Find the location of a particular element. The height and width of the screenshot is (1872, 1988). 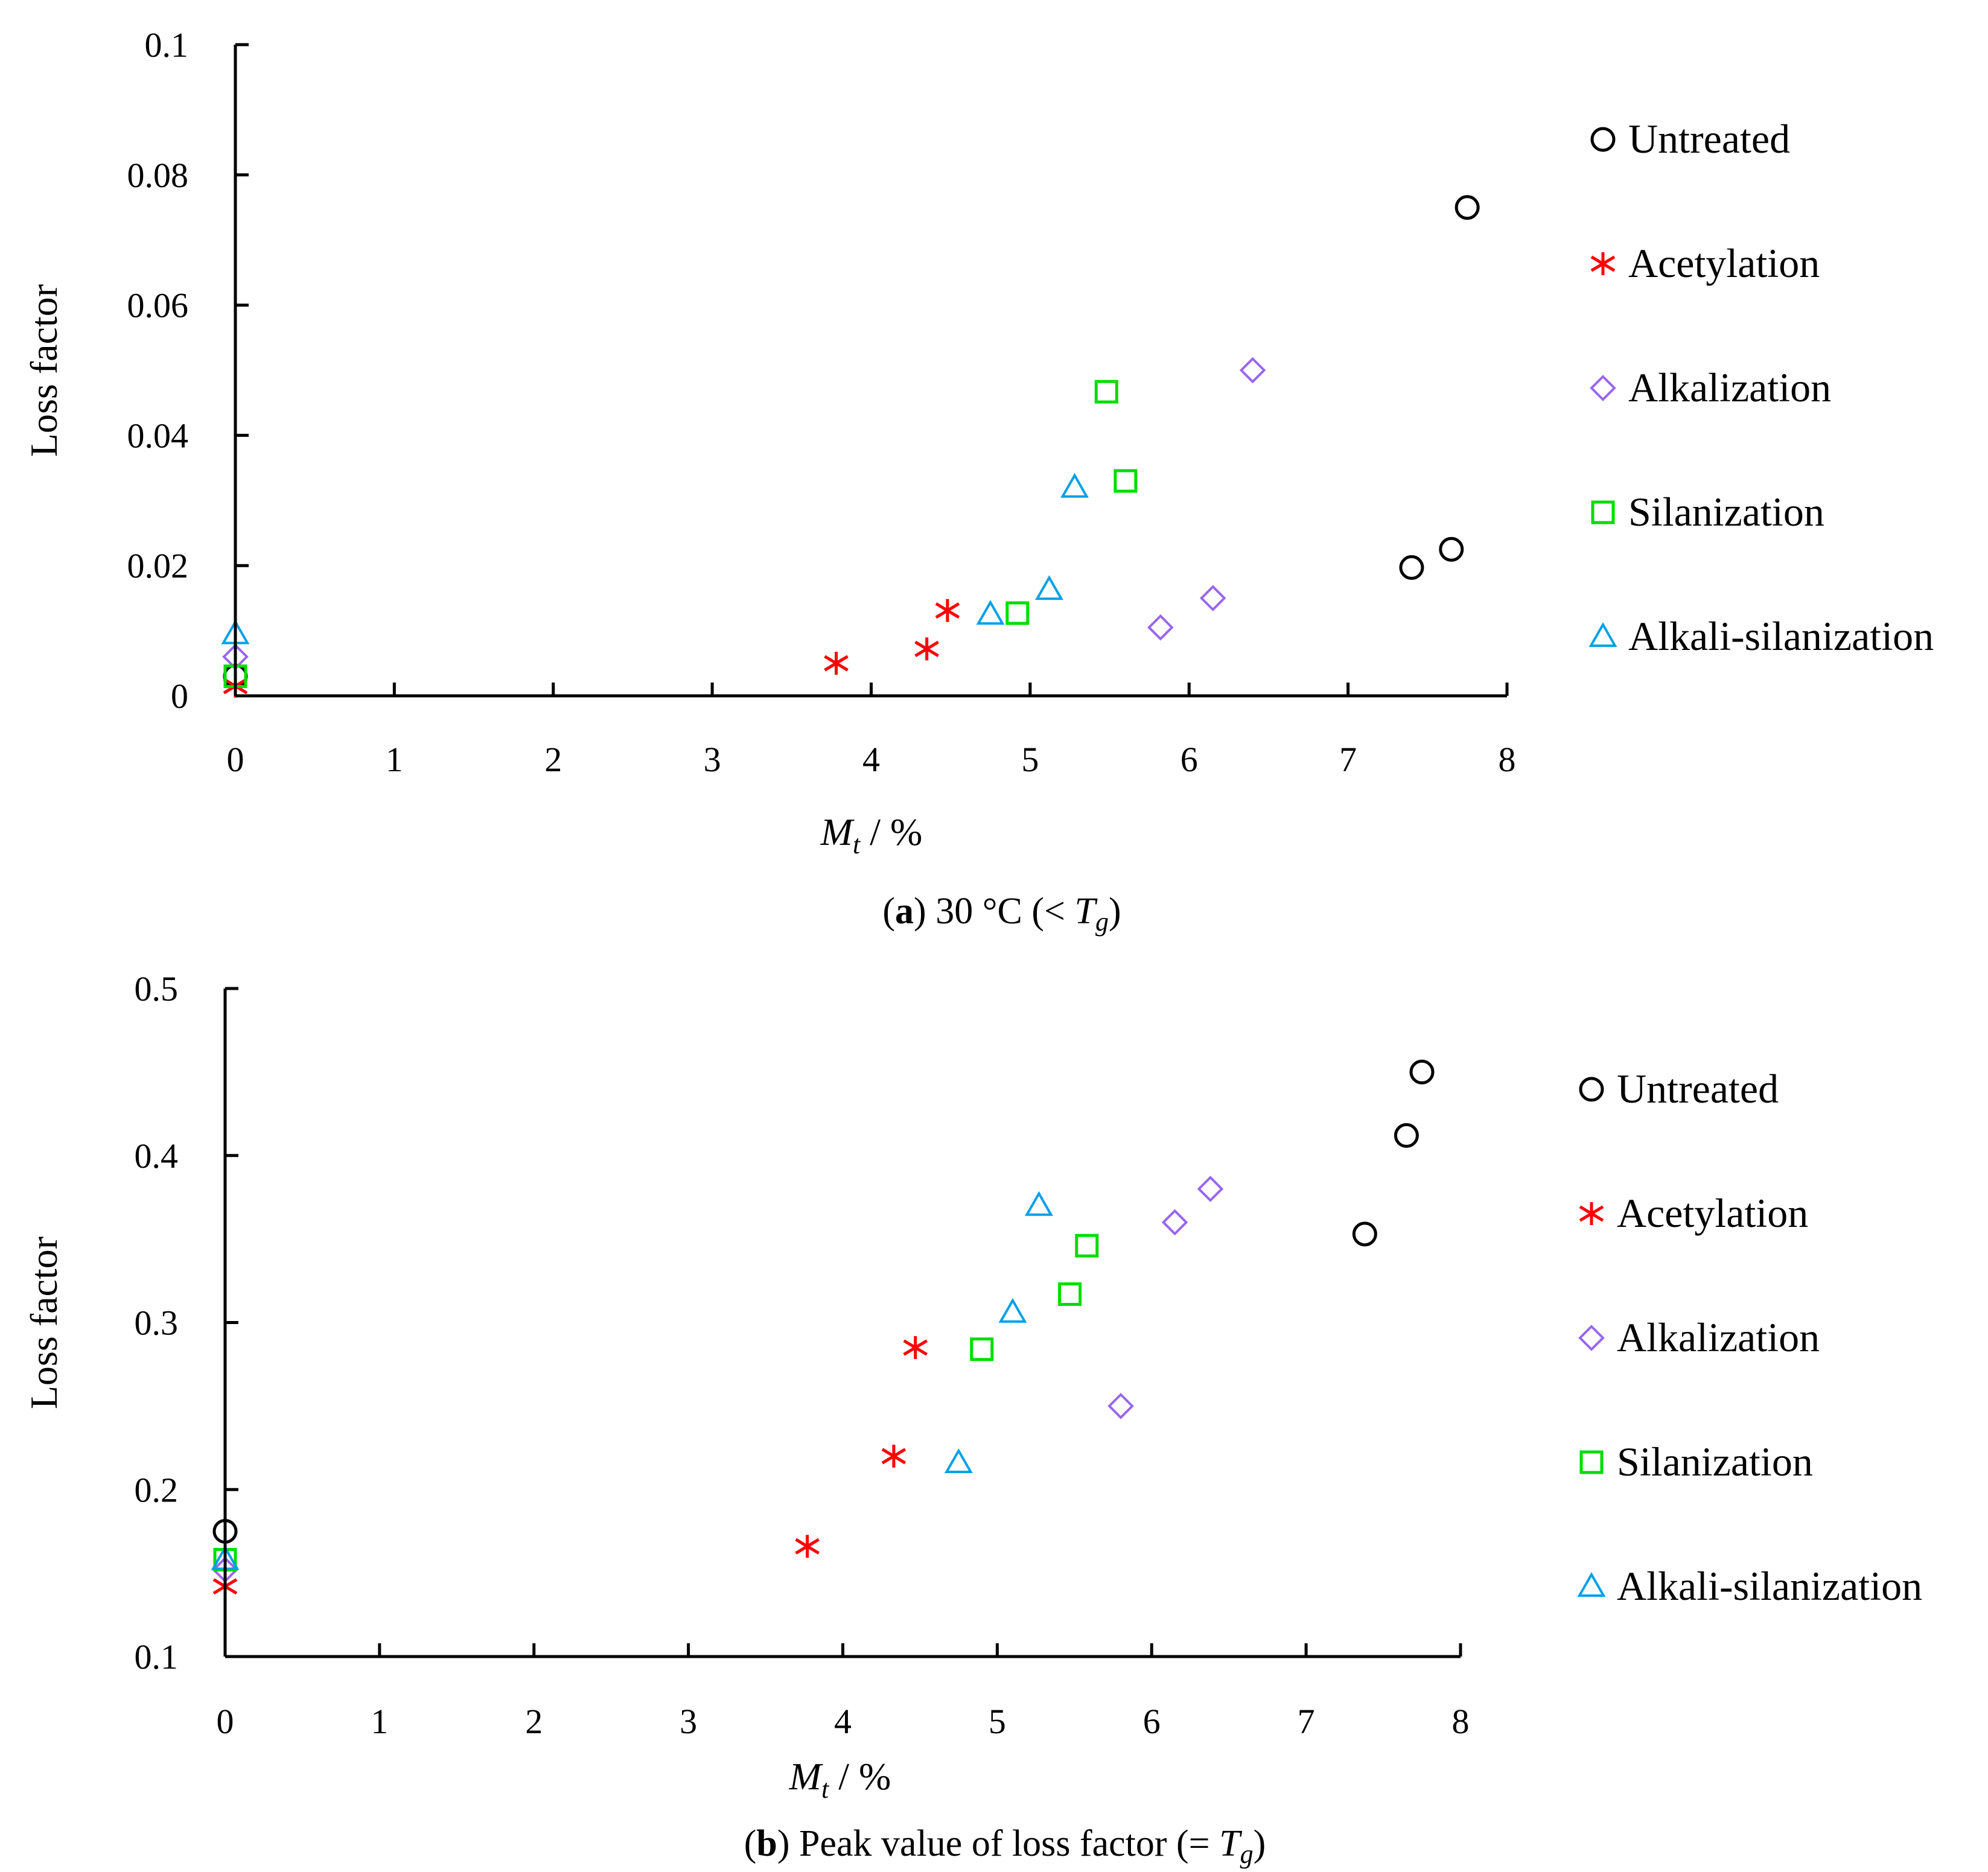

panel-b-x-label-rest: / % is located at coordinates (860, 1776).